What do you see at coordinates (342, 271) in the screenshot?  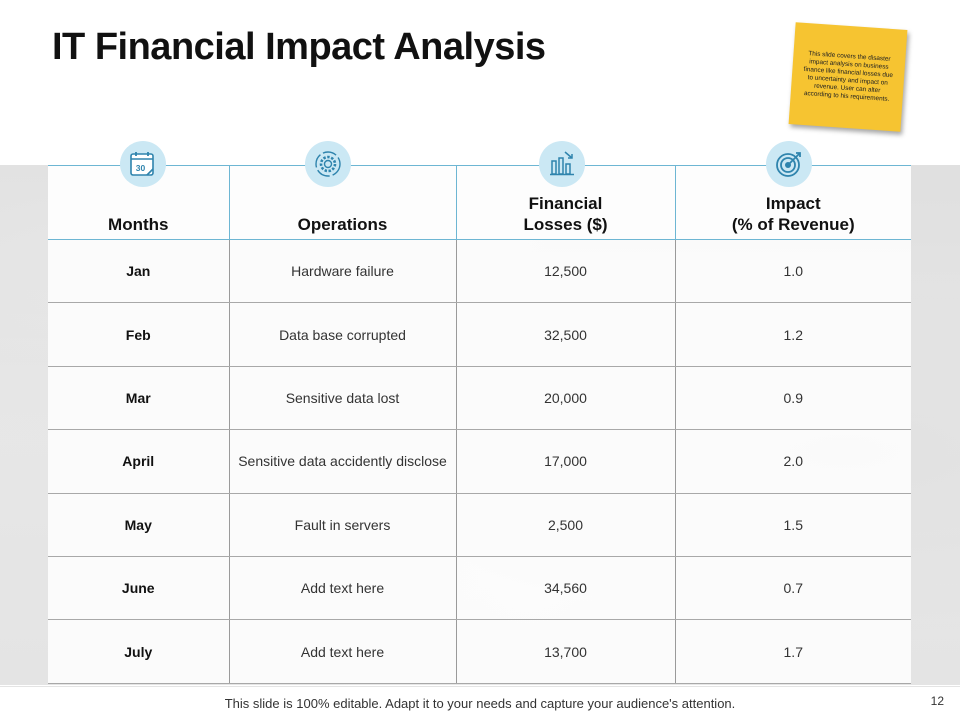 I see `operation-cell: Hardware failure` at bounding box center [342, 271].